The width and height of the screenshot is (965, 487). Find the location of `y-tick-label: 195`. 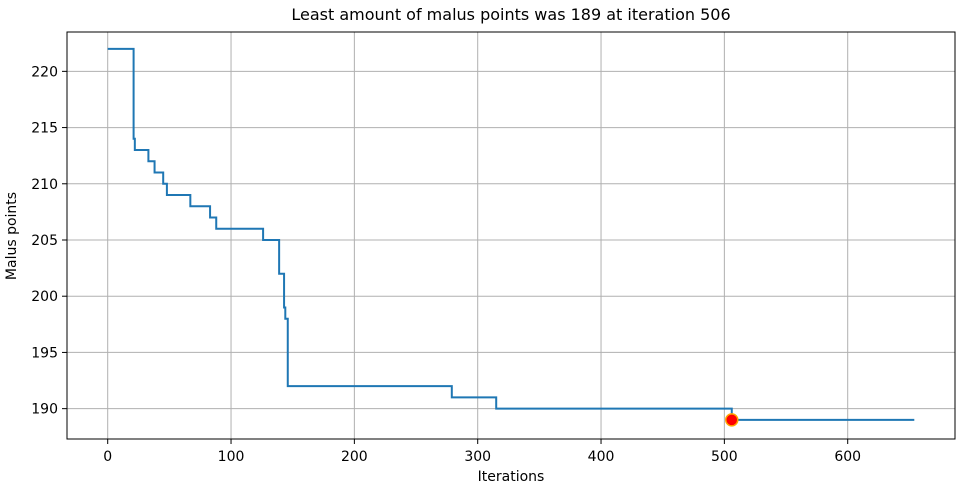

y-tick-label: 195 is located at coordinates (44, 353).